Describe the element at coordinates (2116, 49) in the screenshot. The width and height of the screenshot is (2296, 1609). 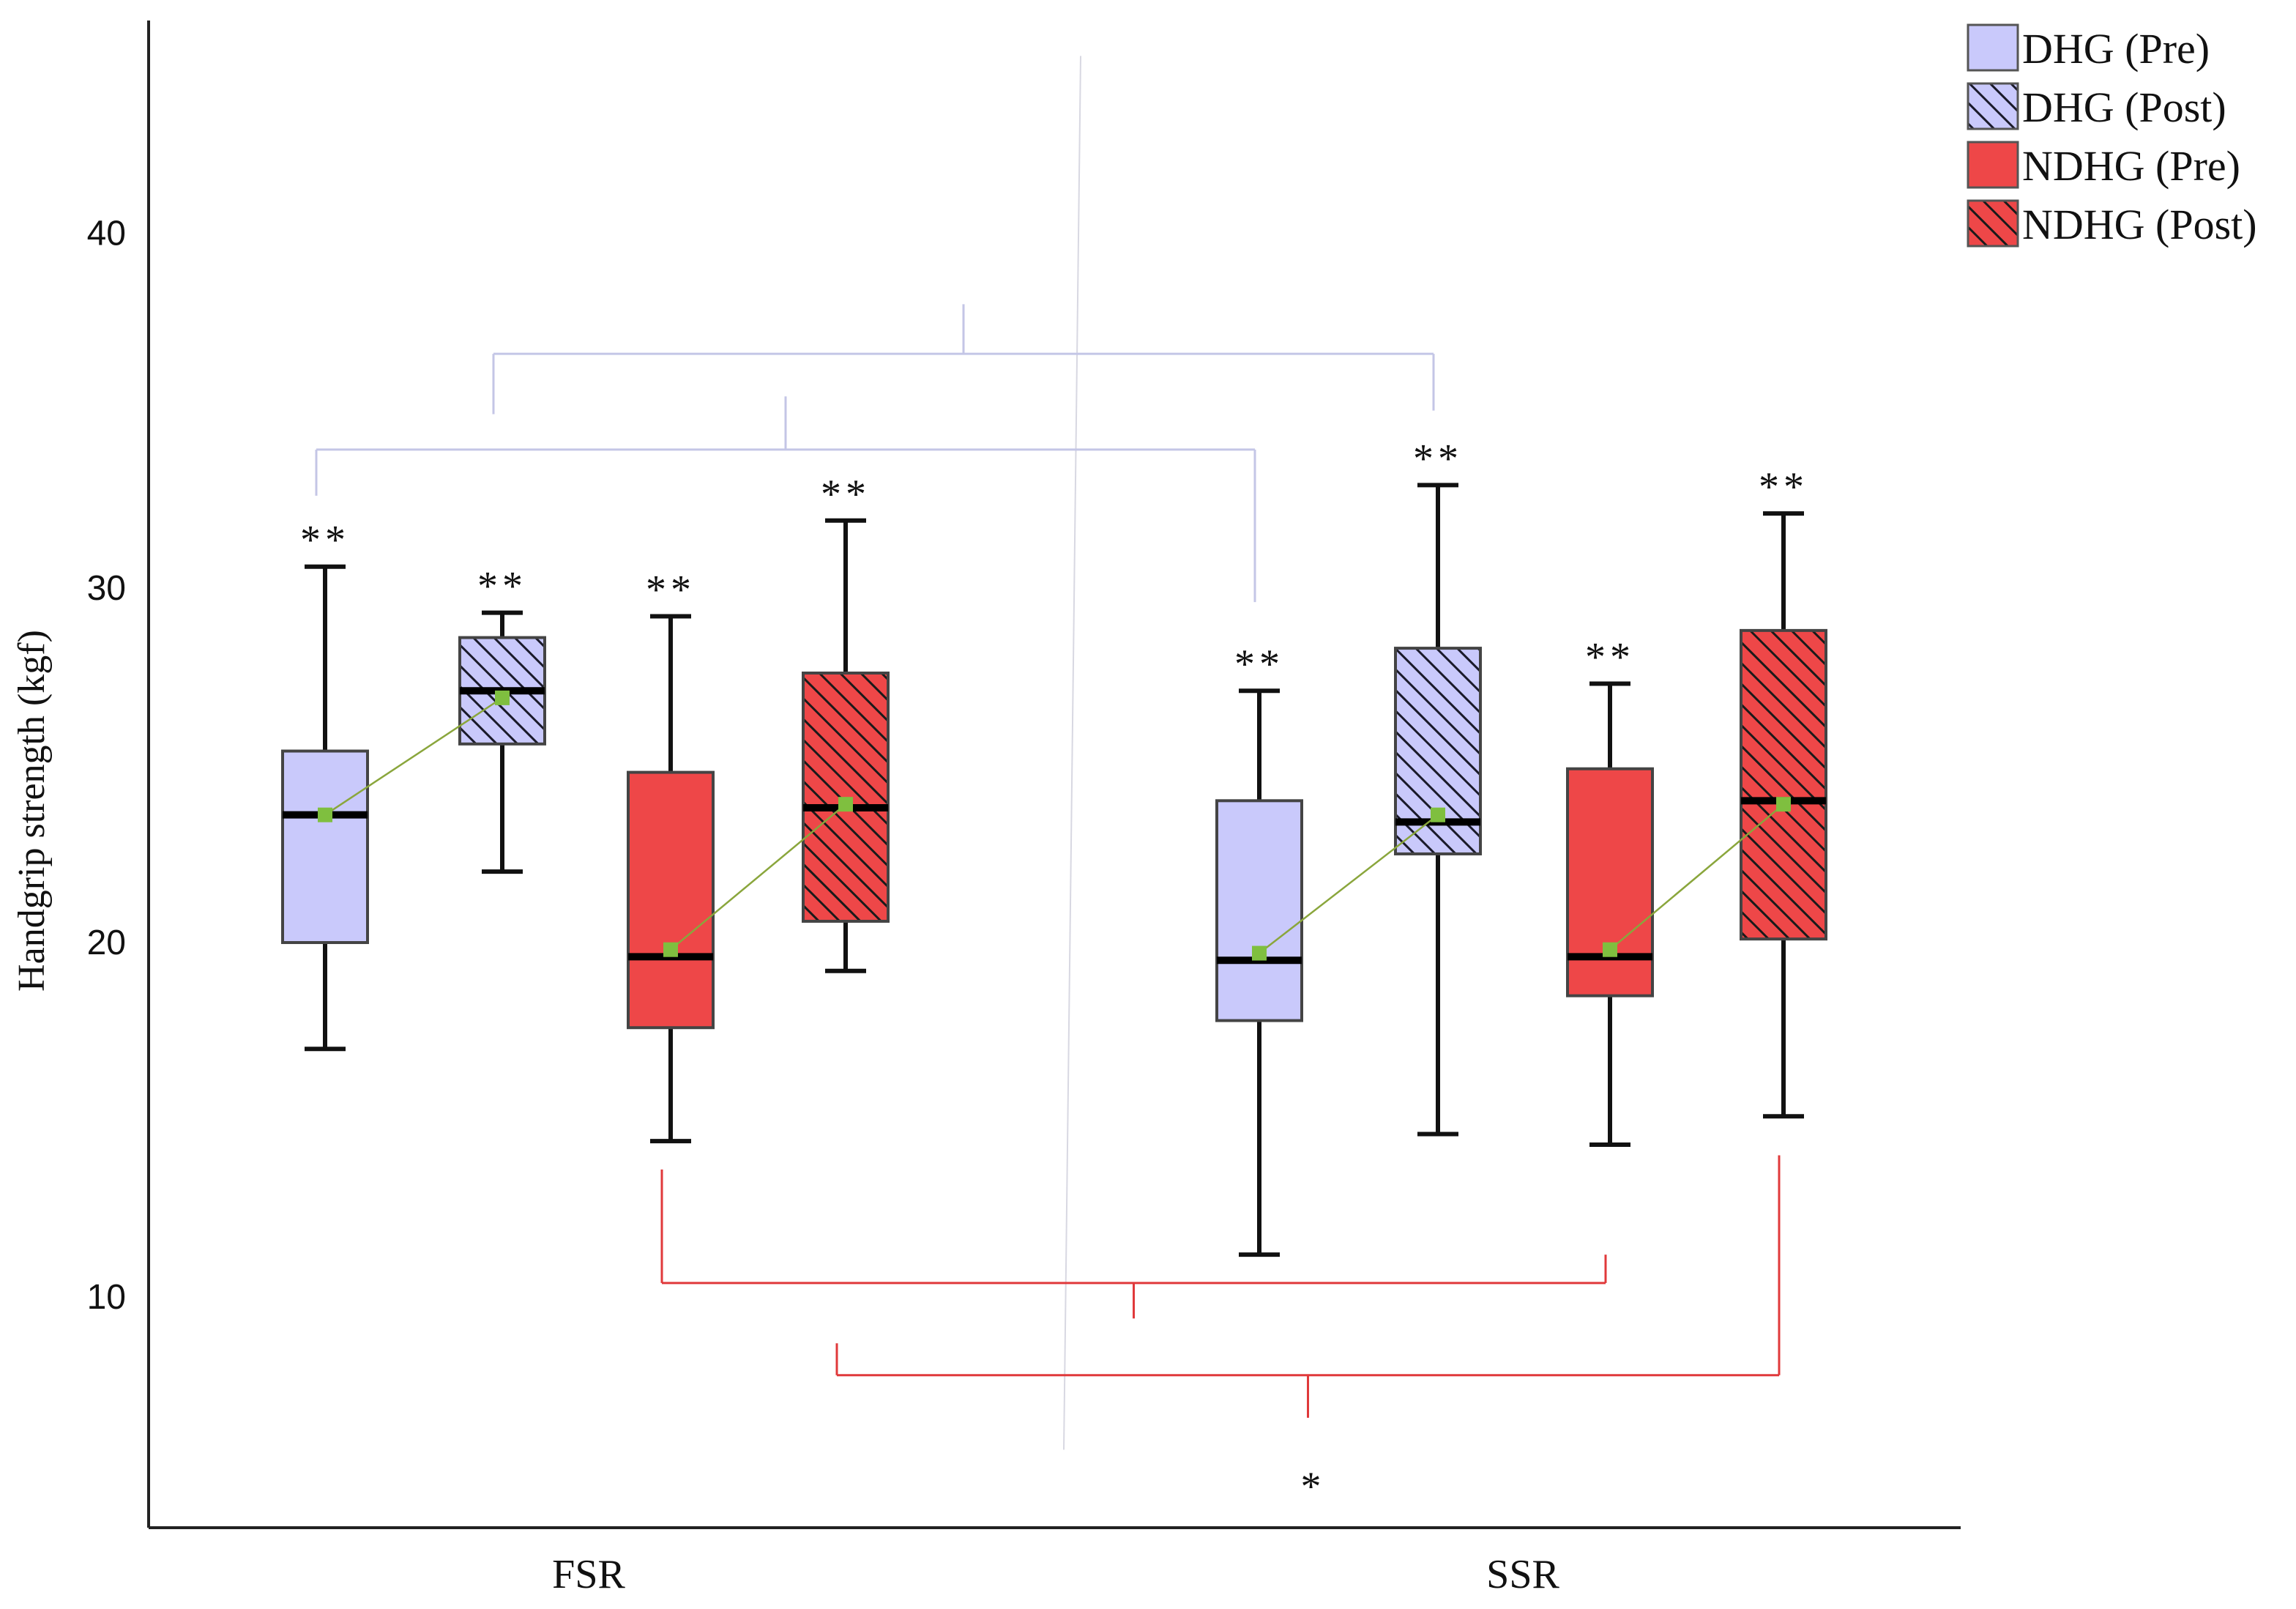
I see `legend-label: DHG (Pre)` at that location.